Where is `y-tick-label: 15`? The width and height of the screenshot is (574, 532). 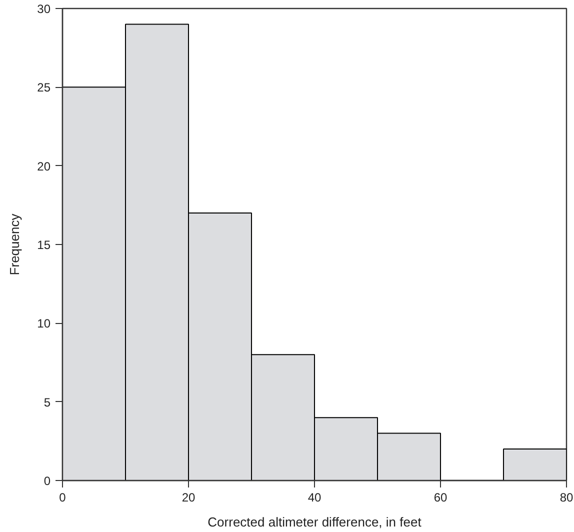
y-tick-label: 15 is located at coordinates (44, 245).